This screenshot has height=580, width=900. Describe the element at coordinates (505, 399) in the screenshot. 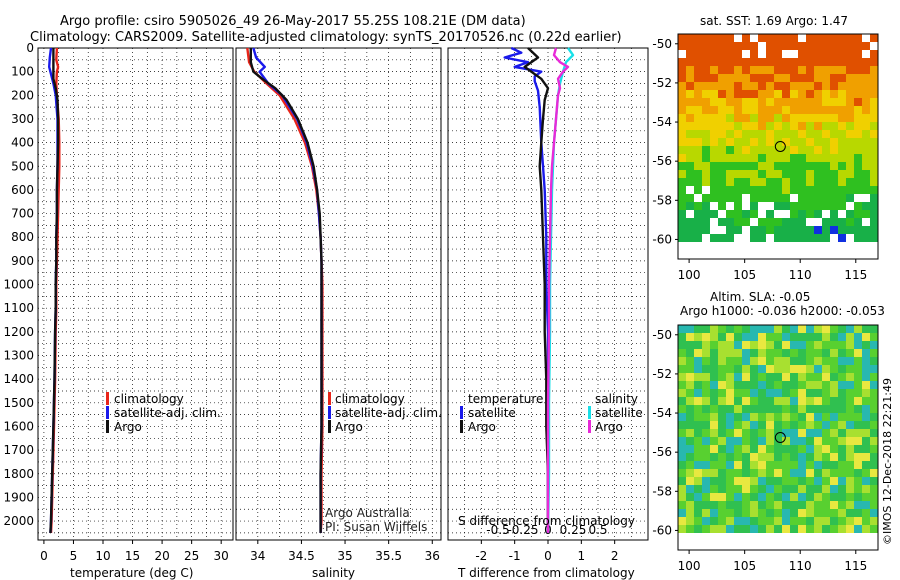

I see `legend-temperature-title: temperature` at that location.